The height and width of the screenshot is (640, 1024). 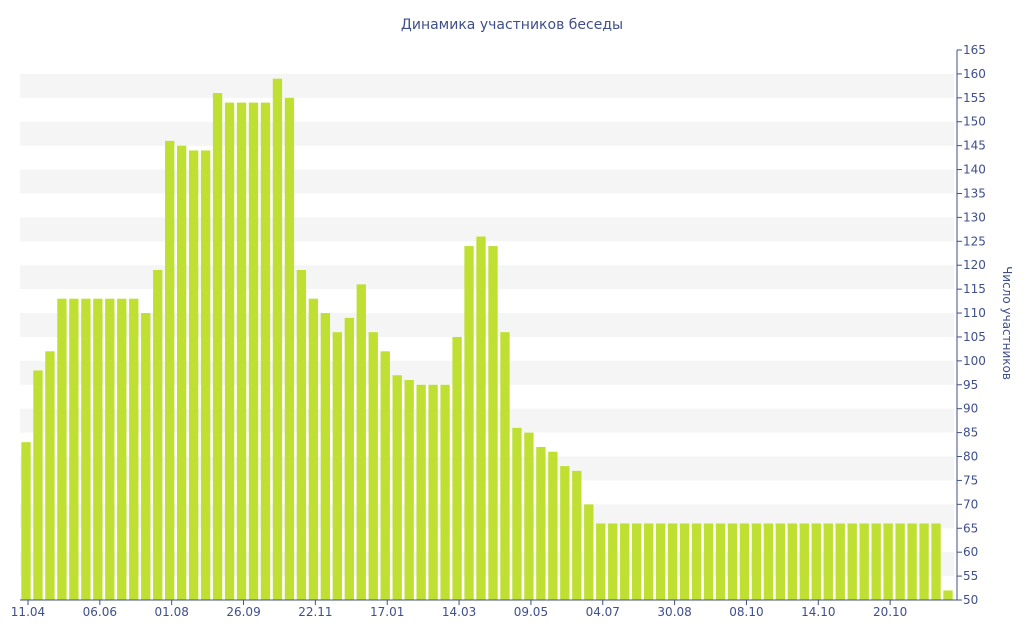 What do you see at coordinates (674, 612) in the screenshot?
I see `x-tick-label: 30.08` at bounding box center [674, 612].